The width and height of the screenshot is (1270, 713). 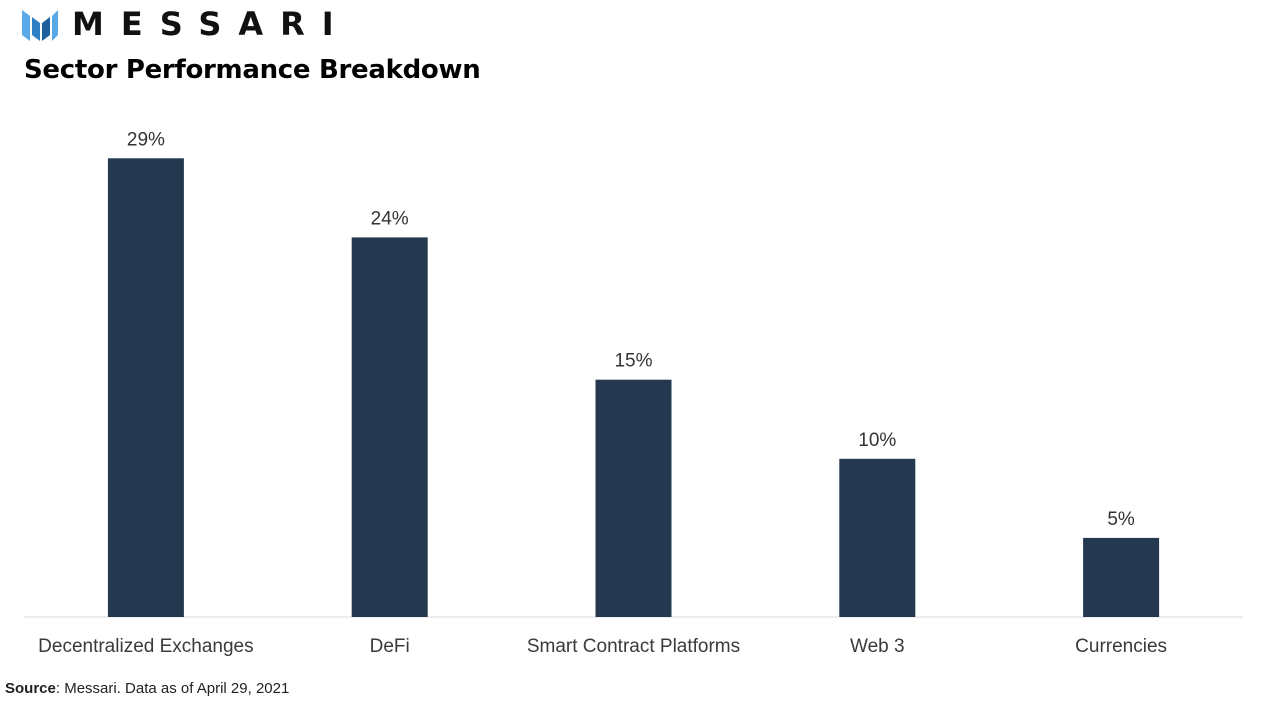 I want to click on category-label: DeFi, so click(x=390, y=646).